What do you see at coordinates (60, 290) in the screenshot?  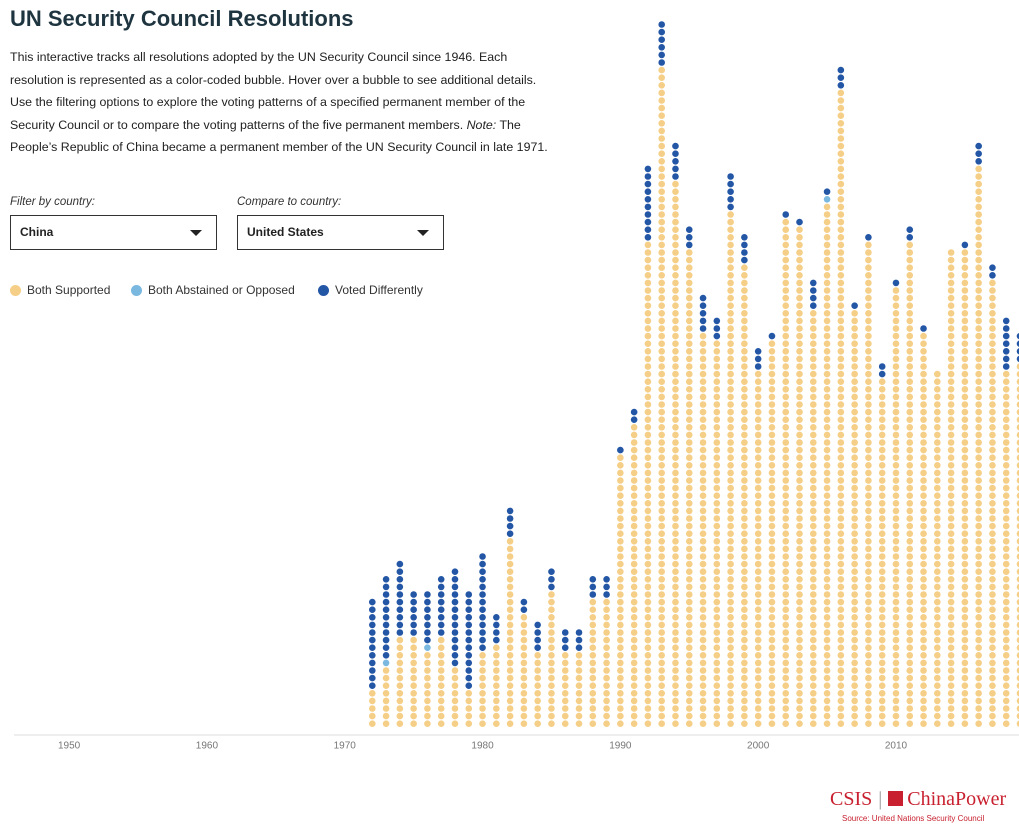 I see `legend-item: Both Supported` at bounding box center [60, 290].